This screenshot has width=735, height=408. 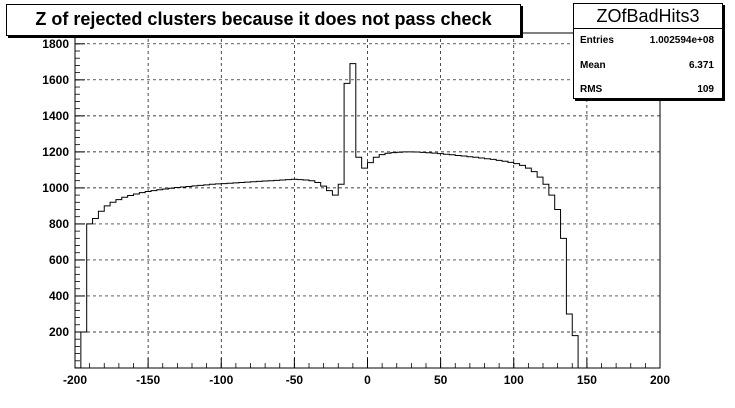 What do you see at coordinates (148, 380) in the screenshot?
I see `x-tick-label: -150` at bounding box center [148, 380].